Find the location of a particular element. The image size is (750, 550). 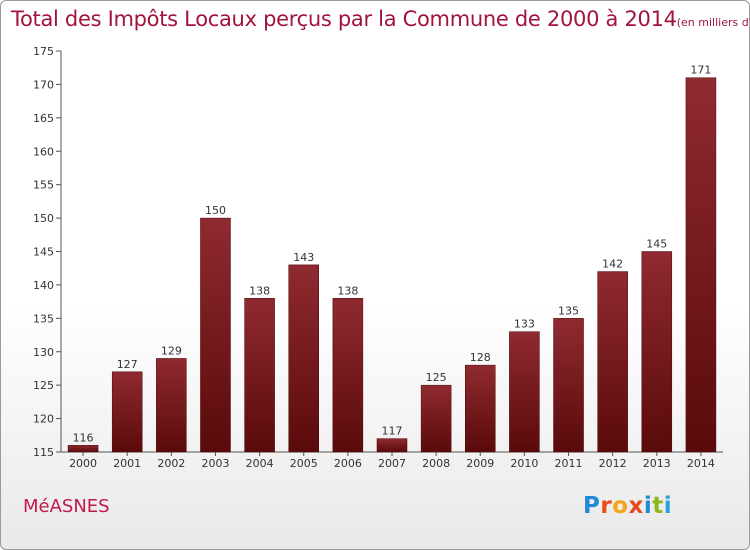

x-tick-label: 2009 is located at coordinates (480, 463).